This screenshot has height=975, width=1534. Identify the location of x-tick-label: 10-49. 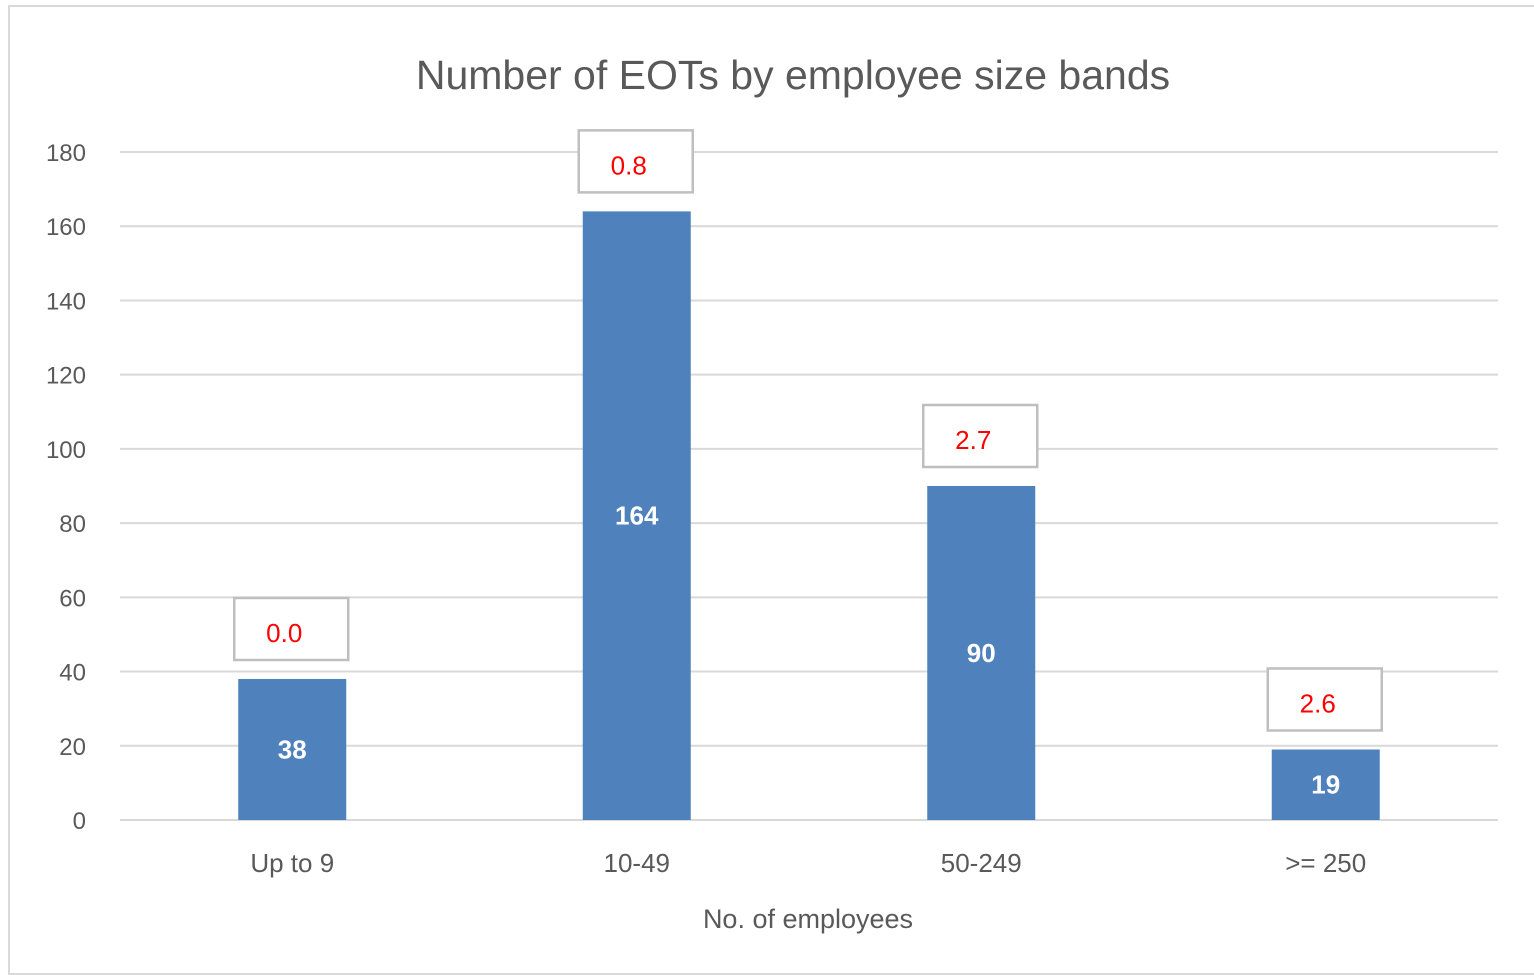
(637, 863).